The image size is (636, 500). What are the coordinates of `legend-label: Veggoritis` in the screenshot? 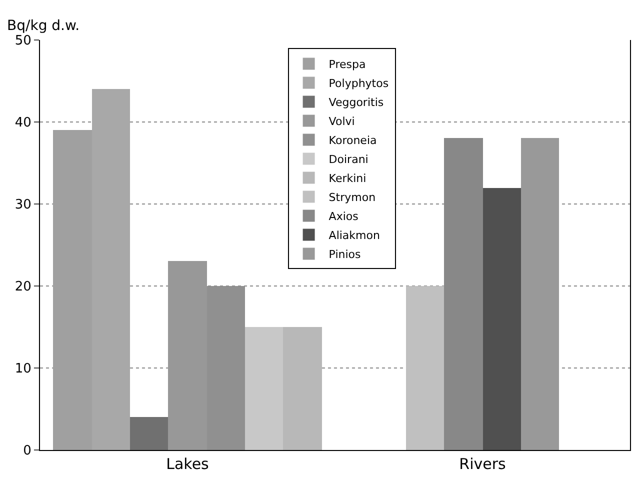 It's located at (356, 102).